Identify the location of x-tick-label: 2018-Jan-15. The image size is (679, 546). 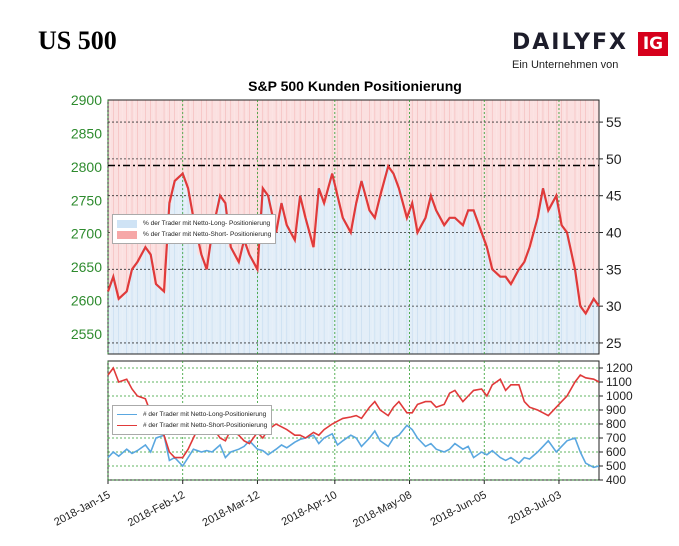
(82, 509).